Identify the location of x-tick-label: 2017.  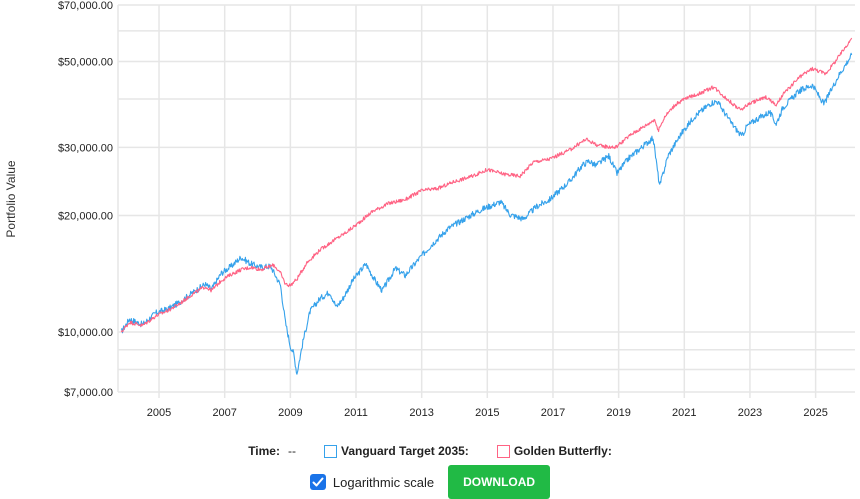
(553, 413).